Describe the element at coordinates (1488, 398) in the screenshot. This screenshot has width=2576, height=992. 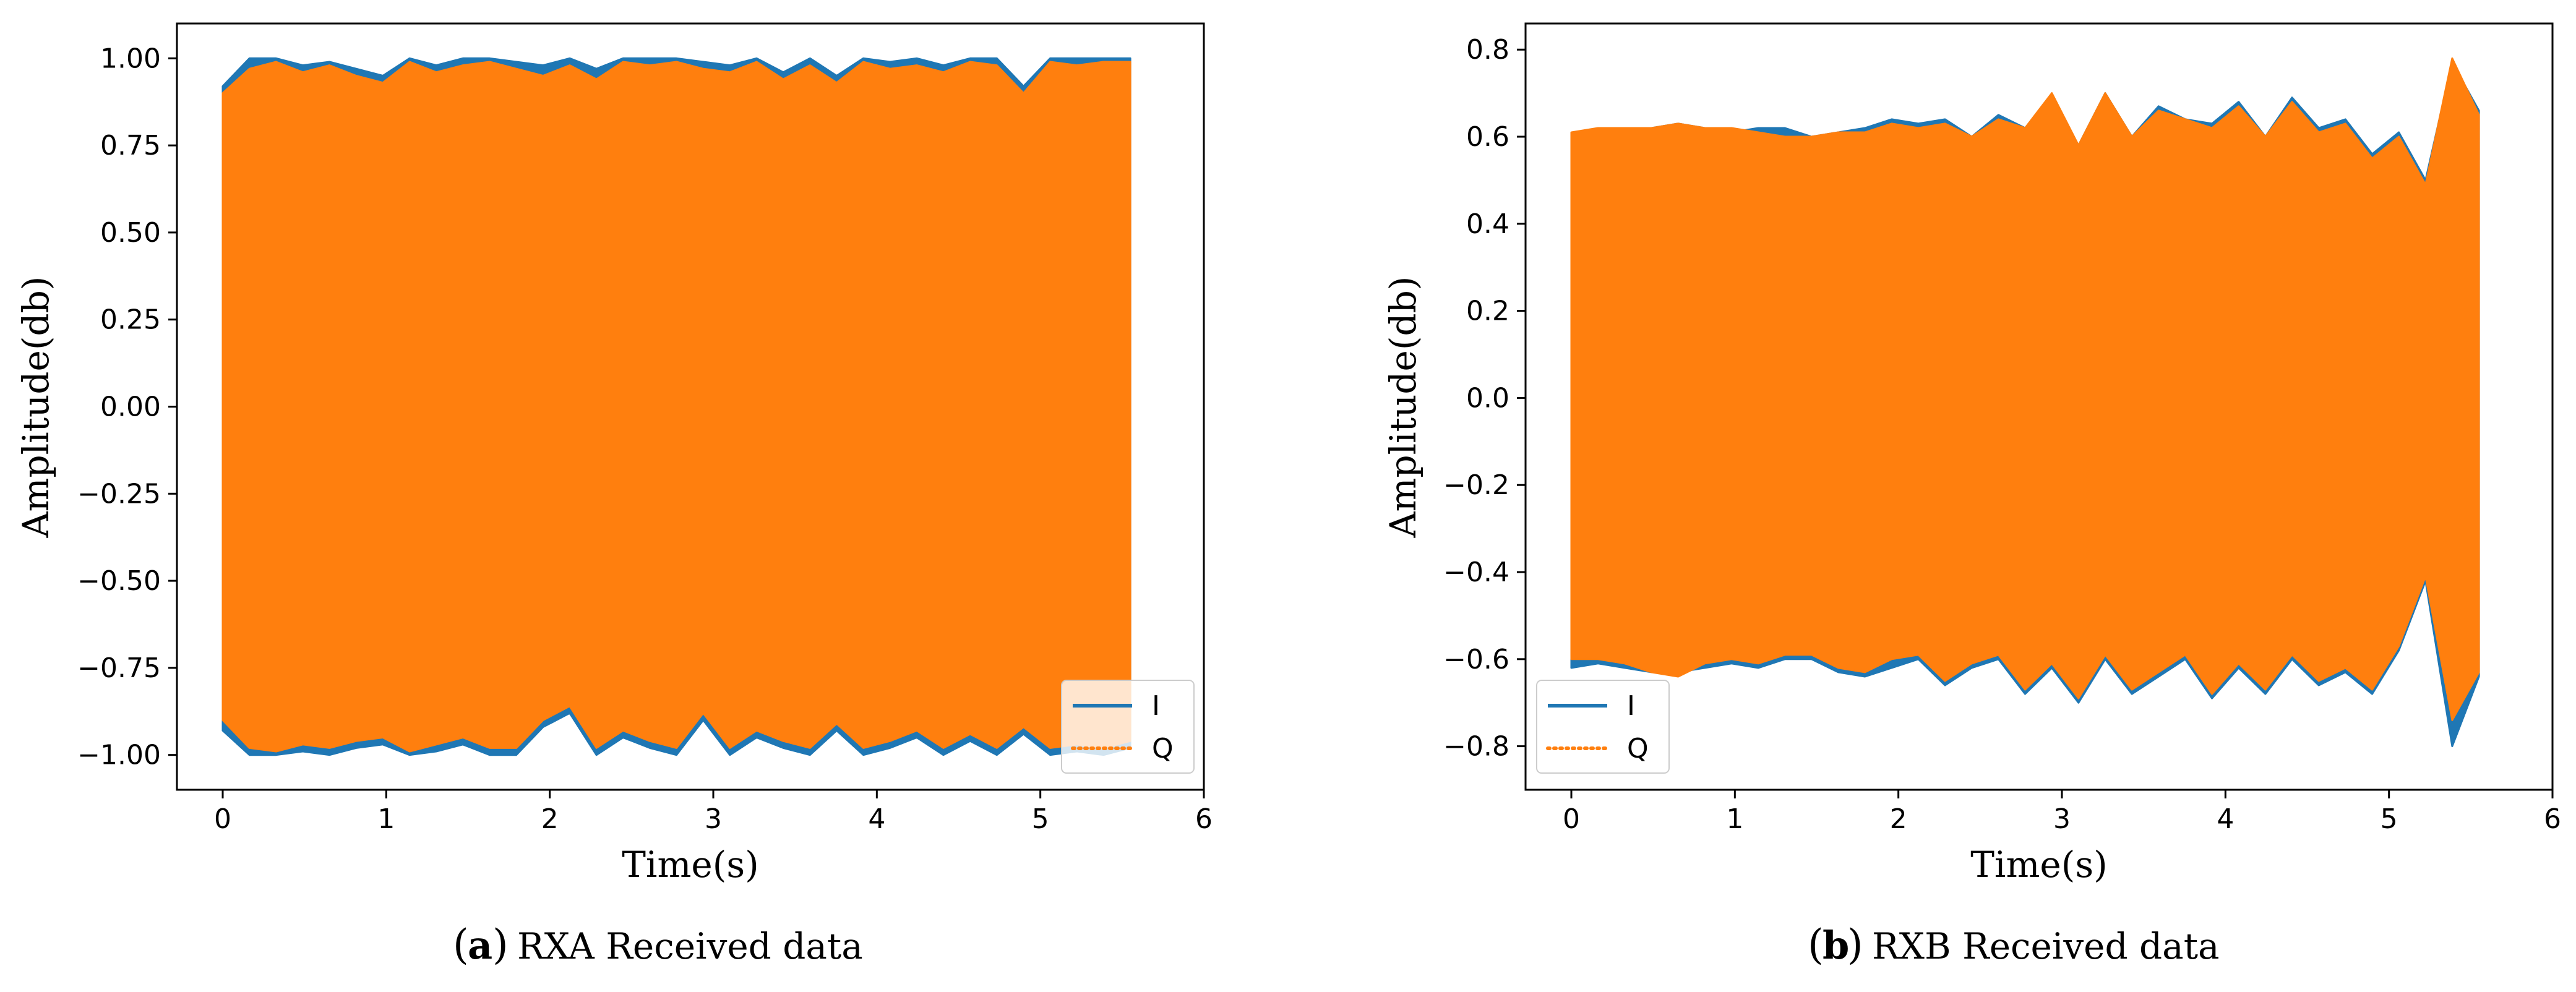
I see `panel-b-y-tick-label: 0.0` at that location.